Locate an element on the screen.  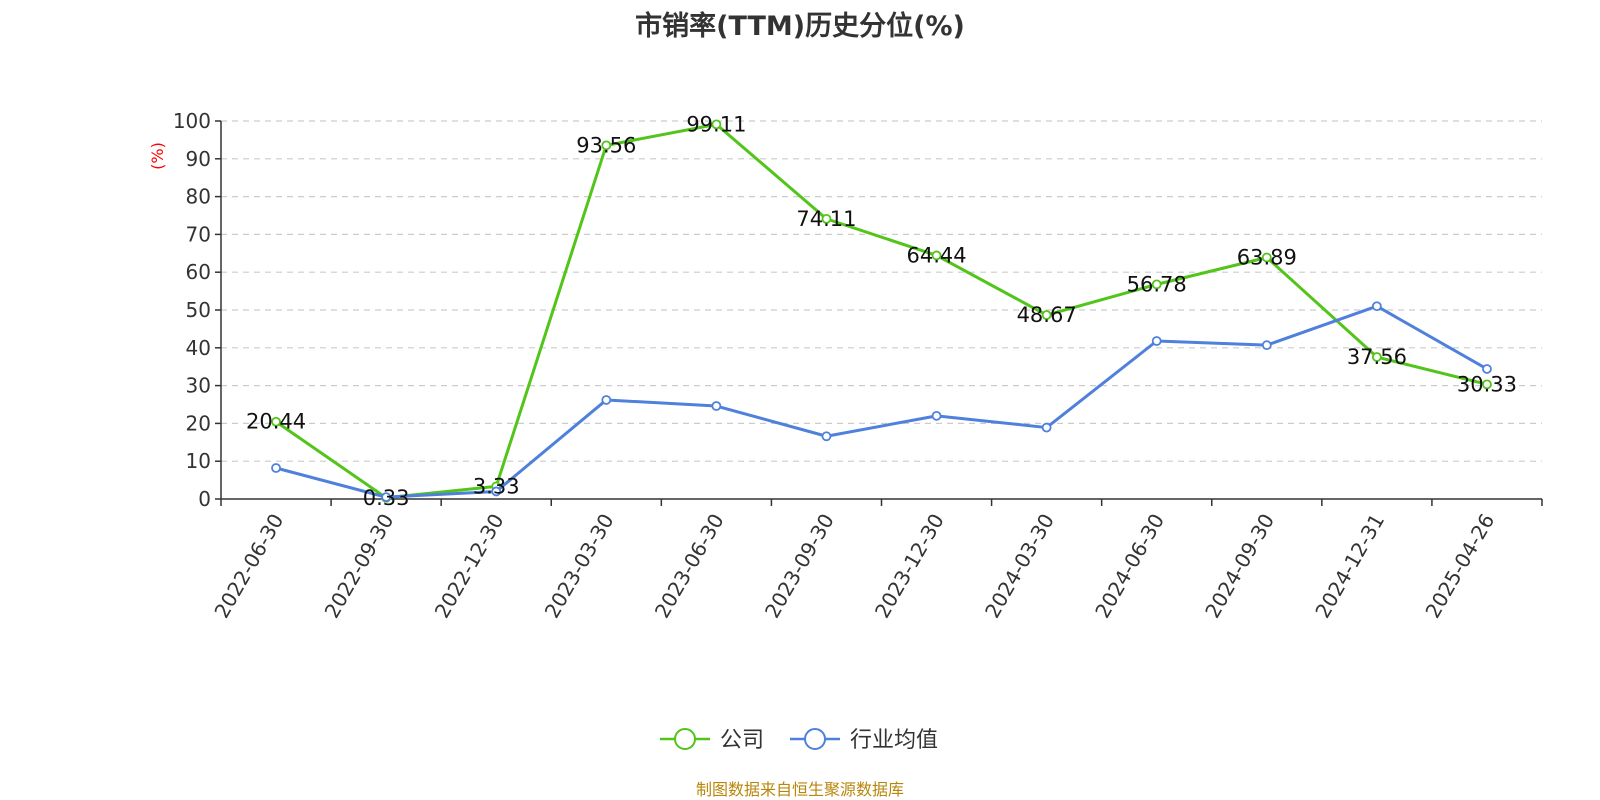
legend-label: 行业均值 is located at coordinates (894, 740).